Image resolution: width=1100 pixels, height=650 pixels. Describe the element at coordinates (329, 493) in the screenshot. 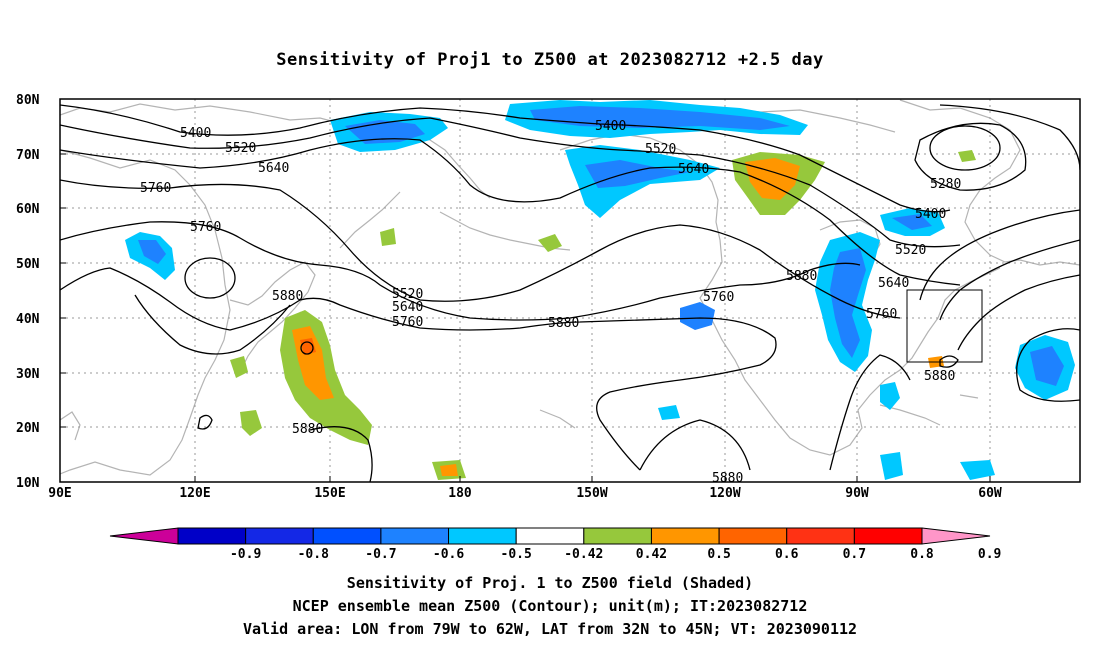

I see `lon-label: 150E` at that location.